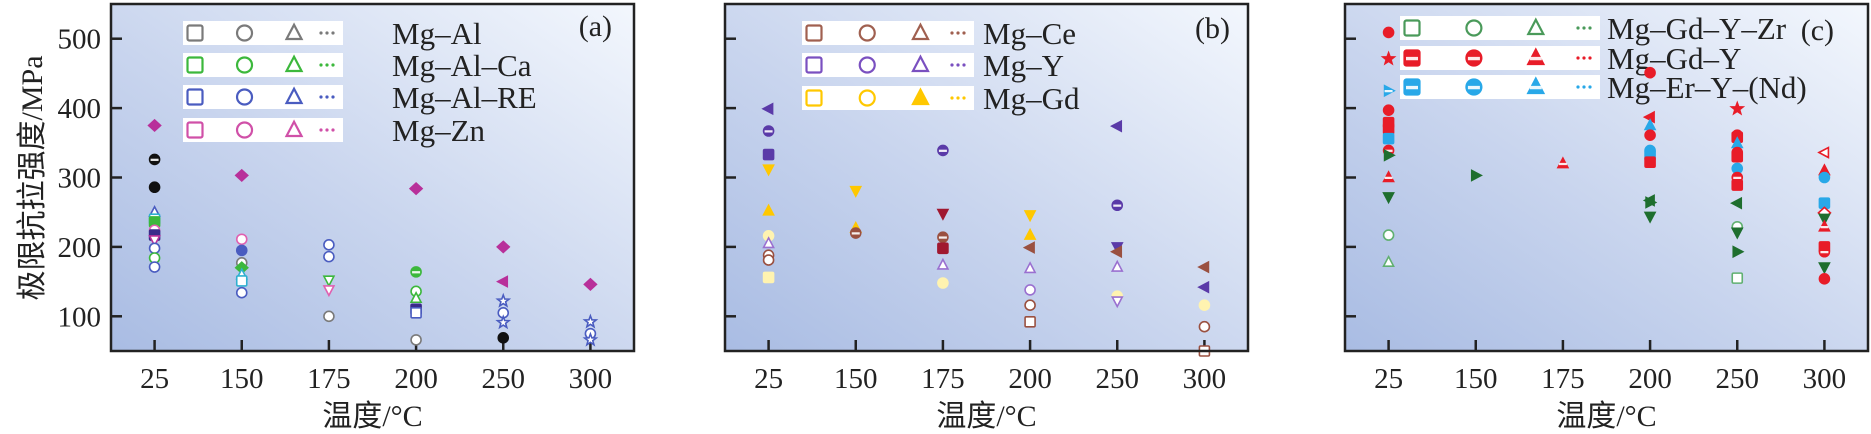 Image resolution: width=1871 pixels, height=434 pixels. I want to click on legend-label: Mg–Gd–Y, so click(1674, 58).